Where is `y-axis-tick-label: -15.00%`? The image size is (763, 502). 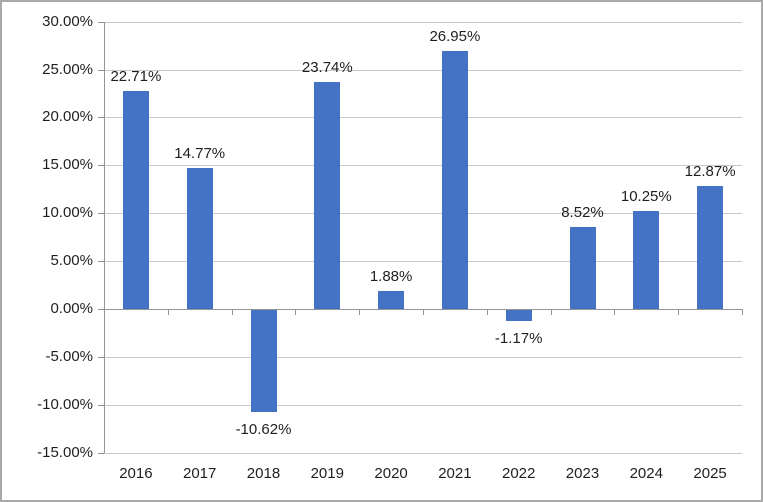 y-axis-tick-label: -15.00% is located at coordinates (65, 452).